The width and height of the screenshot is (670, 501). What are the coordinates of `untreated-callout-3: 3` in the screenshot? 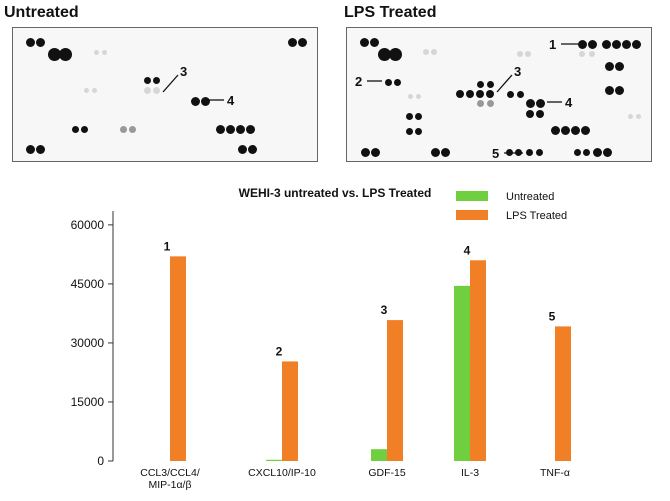 It's located at (184, 71).